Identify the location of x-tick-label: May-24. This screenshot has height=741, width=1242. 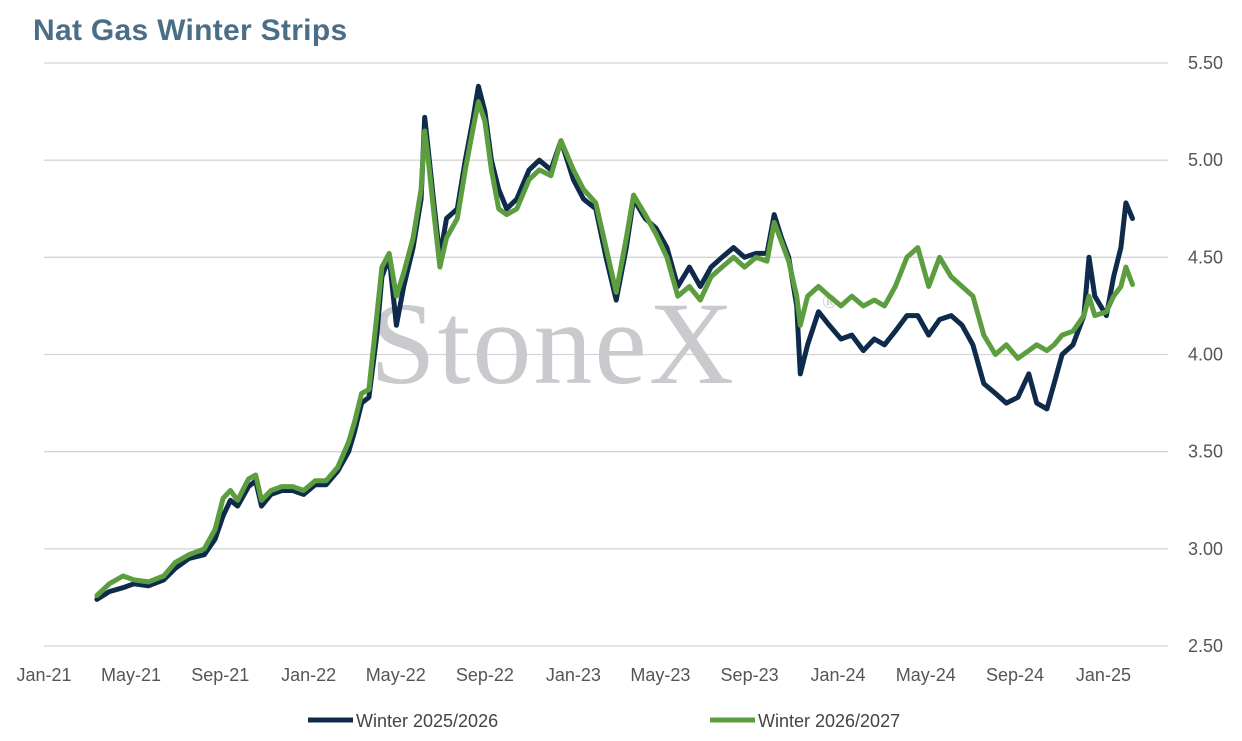
(926, 675).